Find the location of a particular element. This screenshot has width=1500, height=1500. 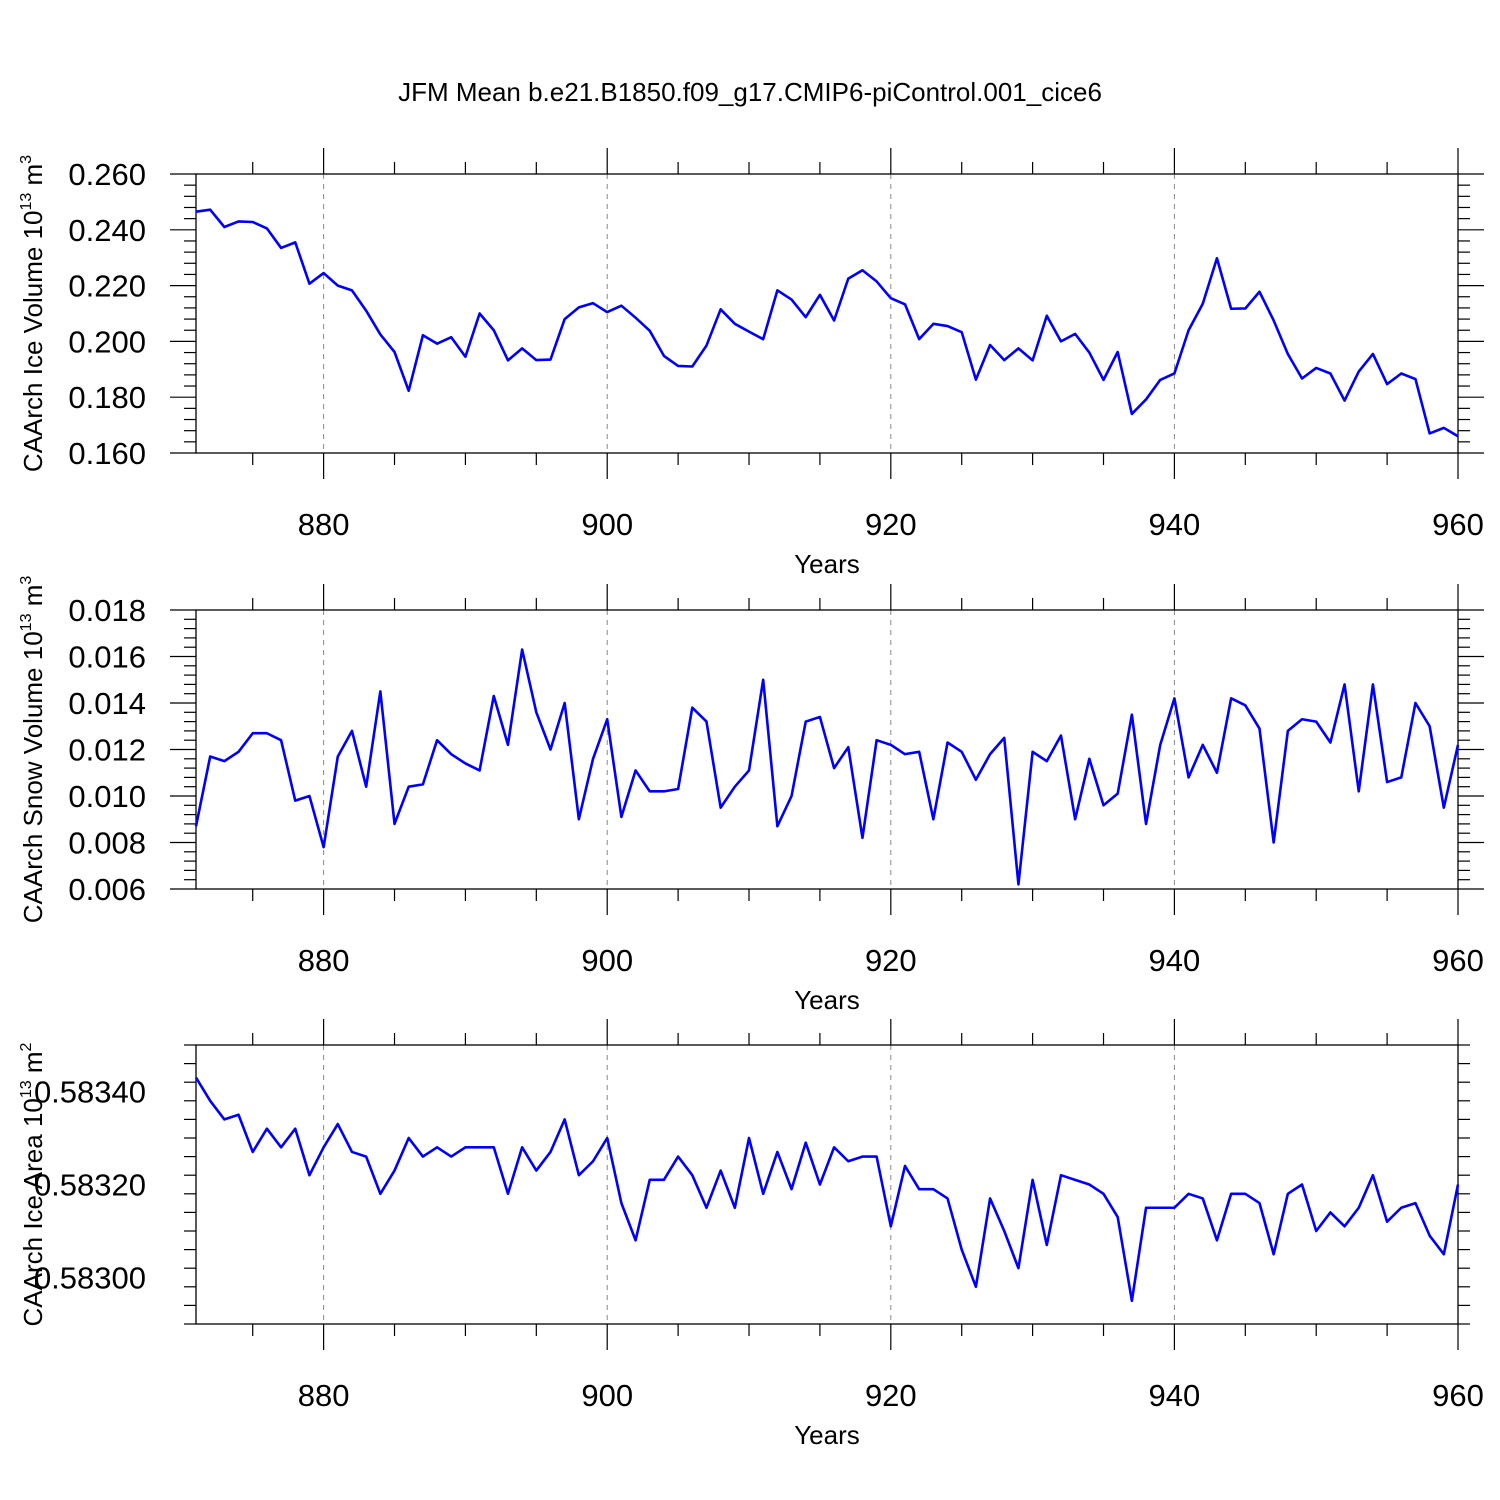

y-axis-label: CAArch Ice Area 1013 m2 is located at coordinates (33, 1184).